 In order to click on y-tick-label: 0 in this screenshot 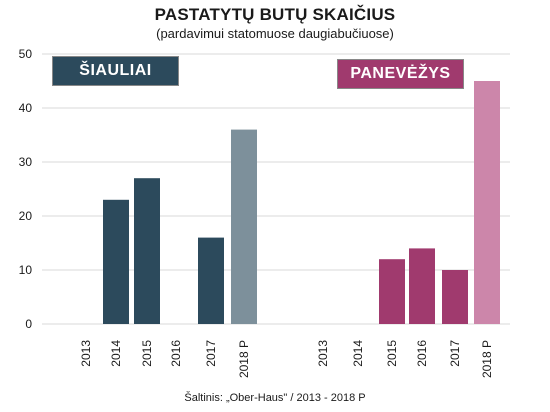, I will do `click(28, 324)`.